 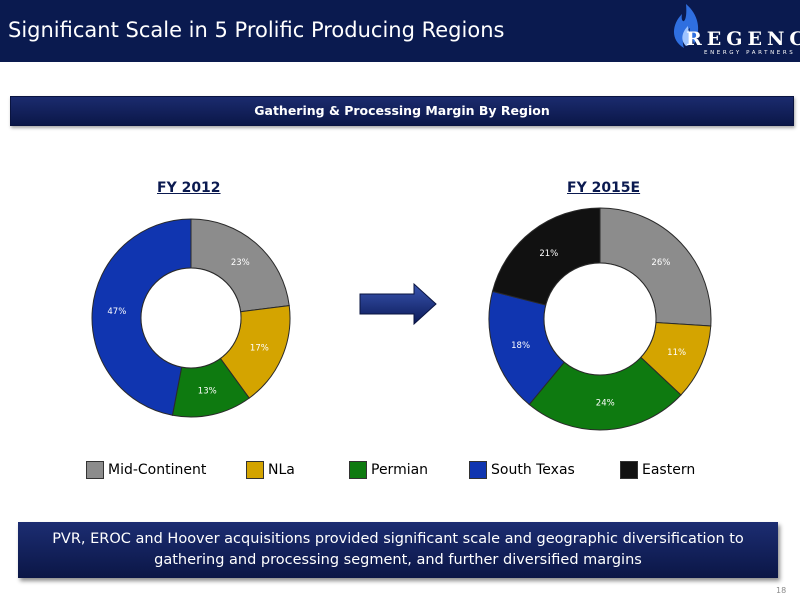 What do you see at coordinates (207, 392) in the screenshot?
I see `slice-label-permian: 13%` at bounding box center [207, 392].